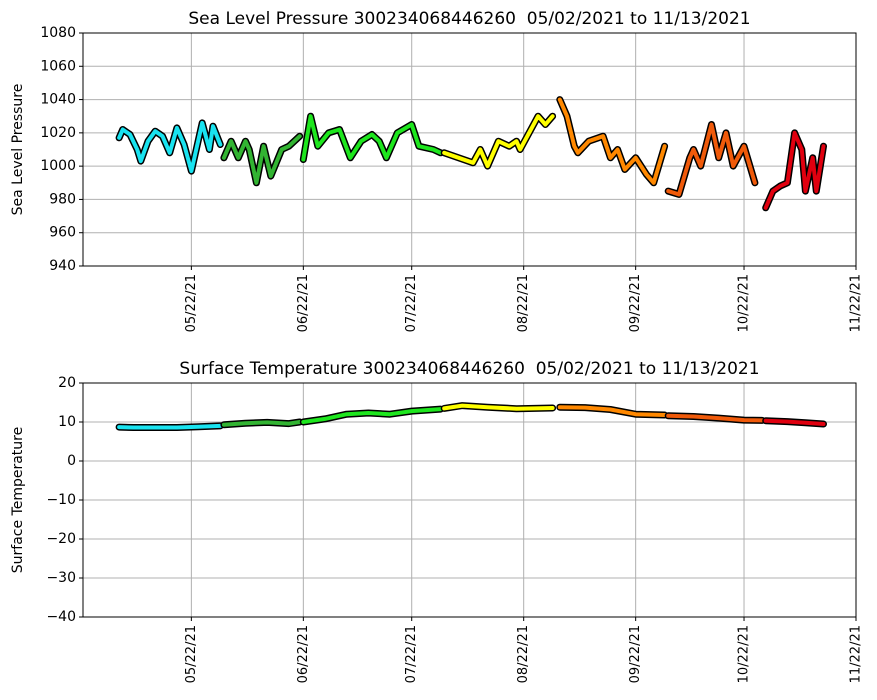 The height and width of the screenshot is (700, 877). I want to click on y-tick-label: 1020, so click(58, 133).